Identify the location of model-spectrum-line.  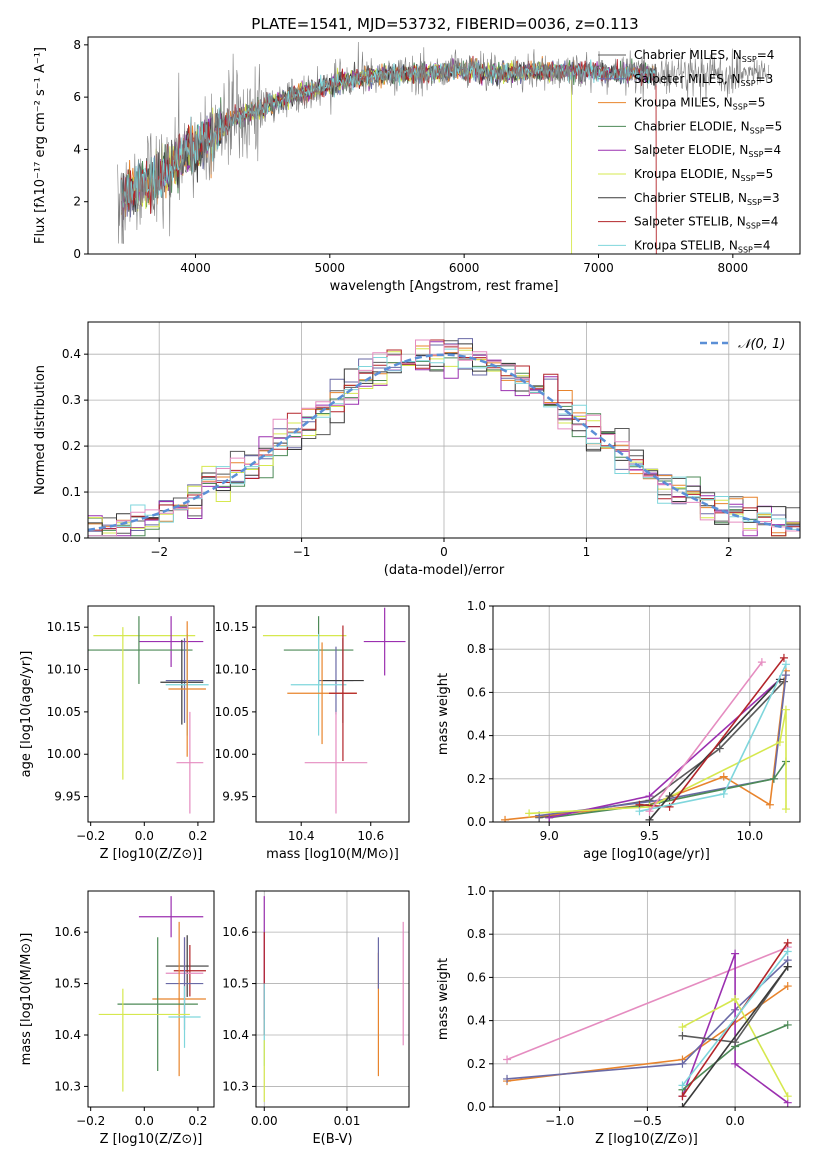
(389, 143).